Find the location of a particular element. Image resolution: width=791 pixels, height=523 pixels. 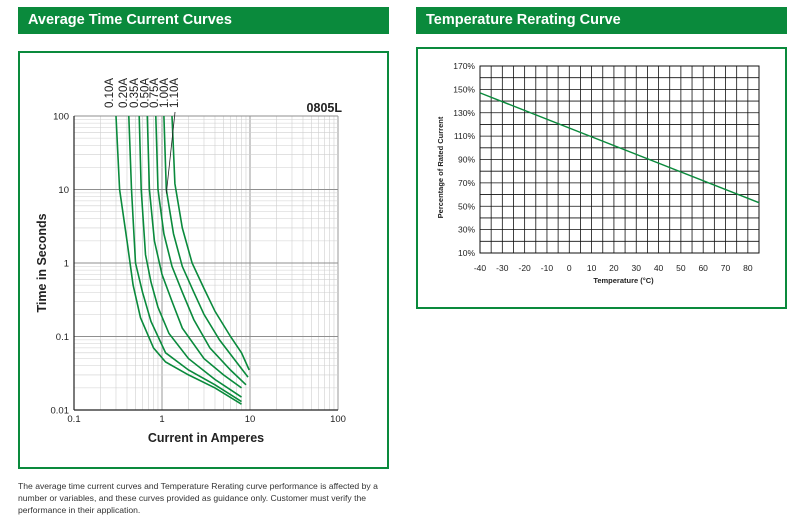

tr-x-tick-label: 40 is located at coordinates (659, 268).